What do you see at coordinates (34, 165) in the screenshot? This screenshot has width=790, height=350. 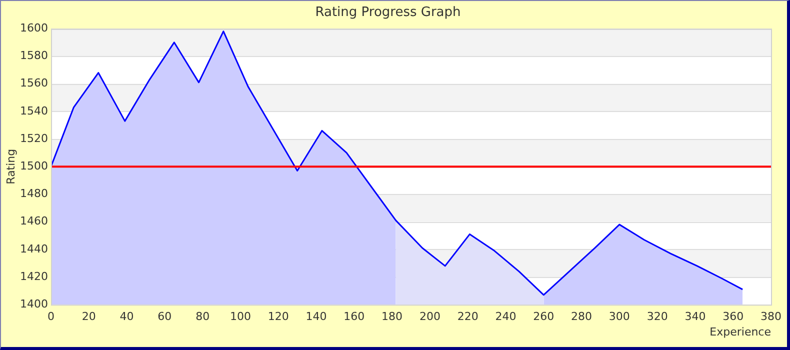 I see `y-tick-label: 1500` at bounding box center [34, 165].